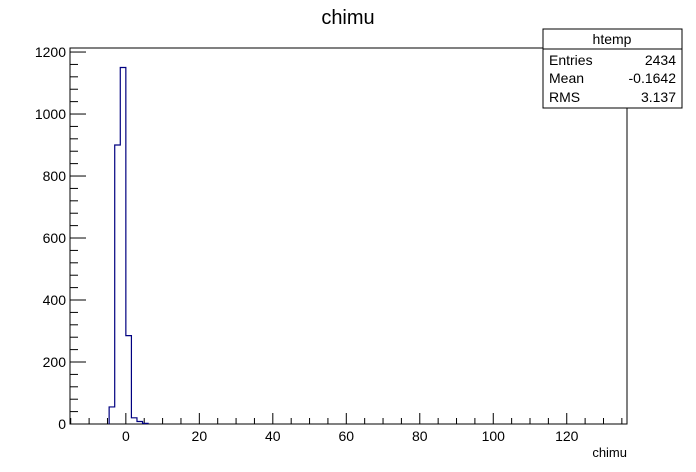  I want to click on y-tick-label: 1000, so click(50, 114).